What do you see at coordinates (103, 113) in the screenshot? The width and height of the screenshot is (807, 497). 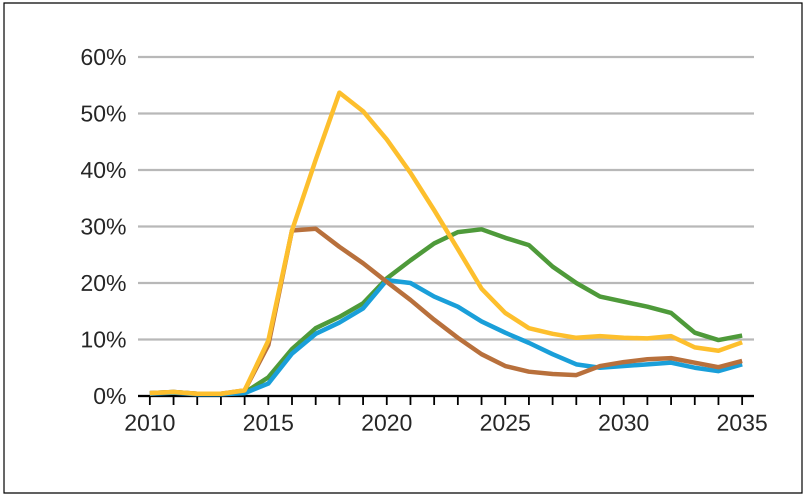 I see `y-tick-label: 50%` at bounding box center [103, 113].